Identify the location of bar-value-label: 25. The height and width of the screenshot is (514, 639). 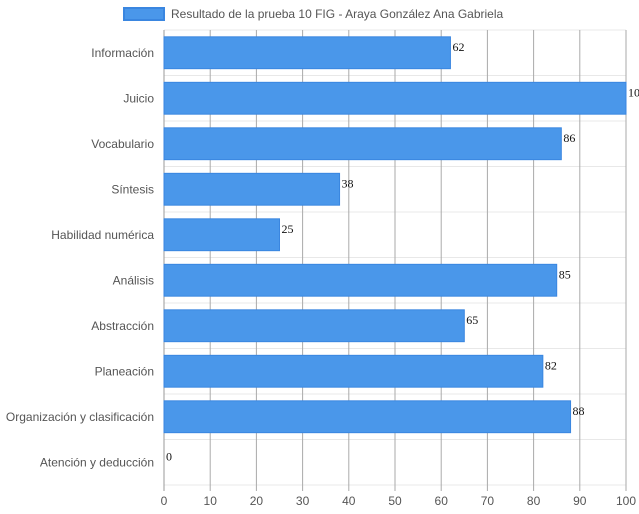
(288, 229).